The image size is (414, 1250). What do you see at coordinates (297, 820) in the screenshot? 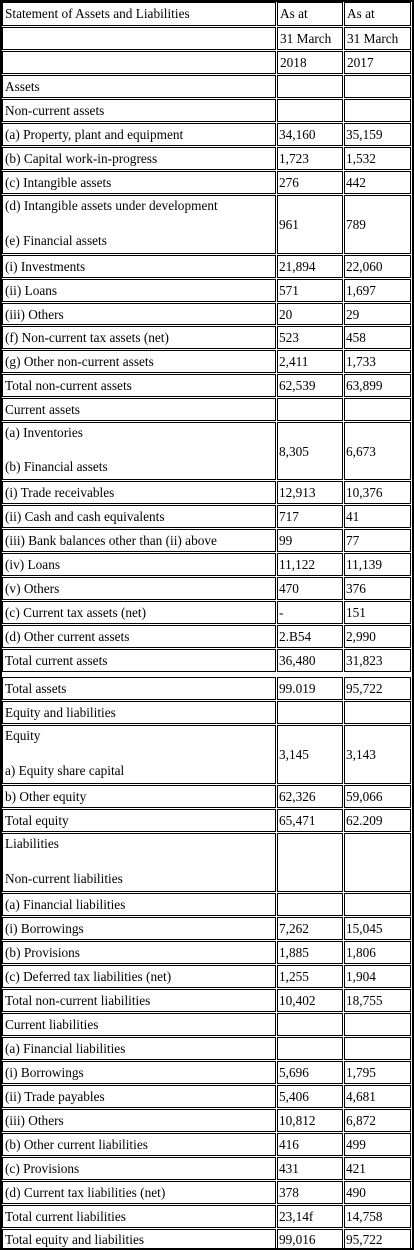
I see `value-2018: 65,471` at bounding box center [297, 820].